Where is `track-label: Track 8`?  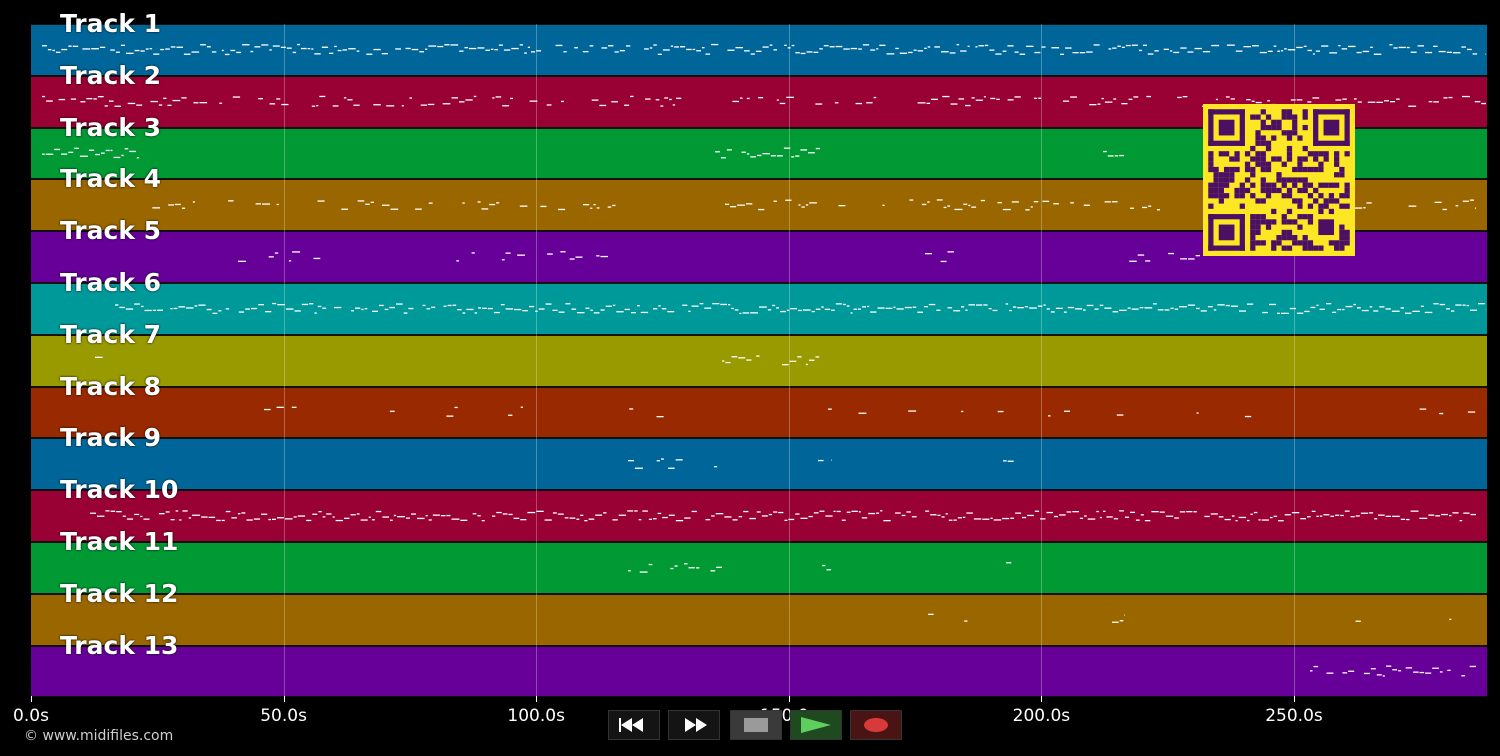
track-label: Track 8 is located at coordinates (111, 386).